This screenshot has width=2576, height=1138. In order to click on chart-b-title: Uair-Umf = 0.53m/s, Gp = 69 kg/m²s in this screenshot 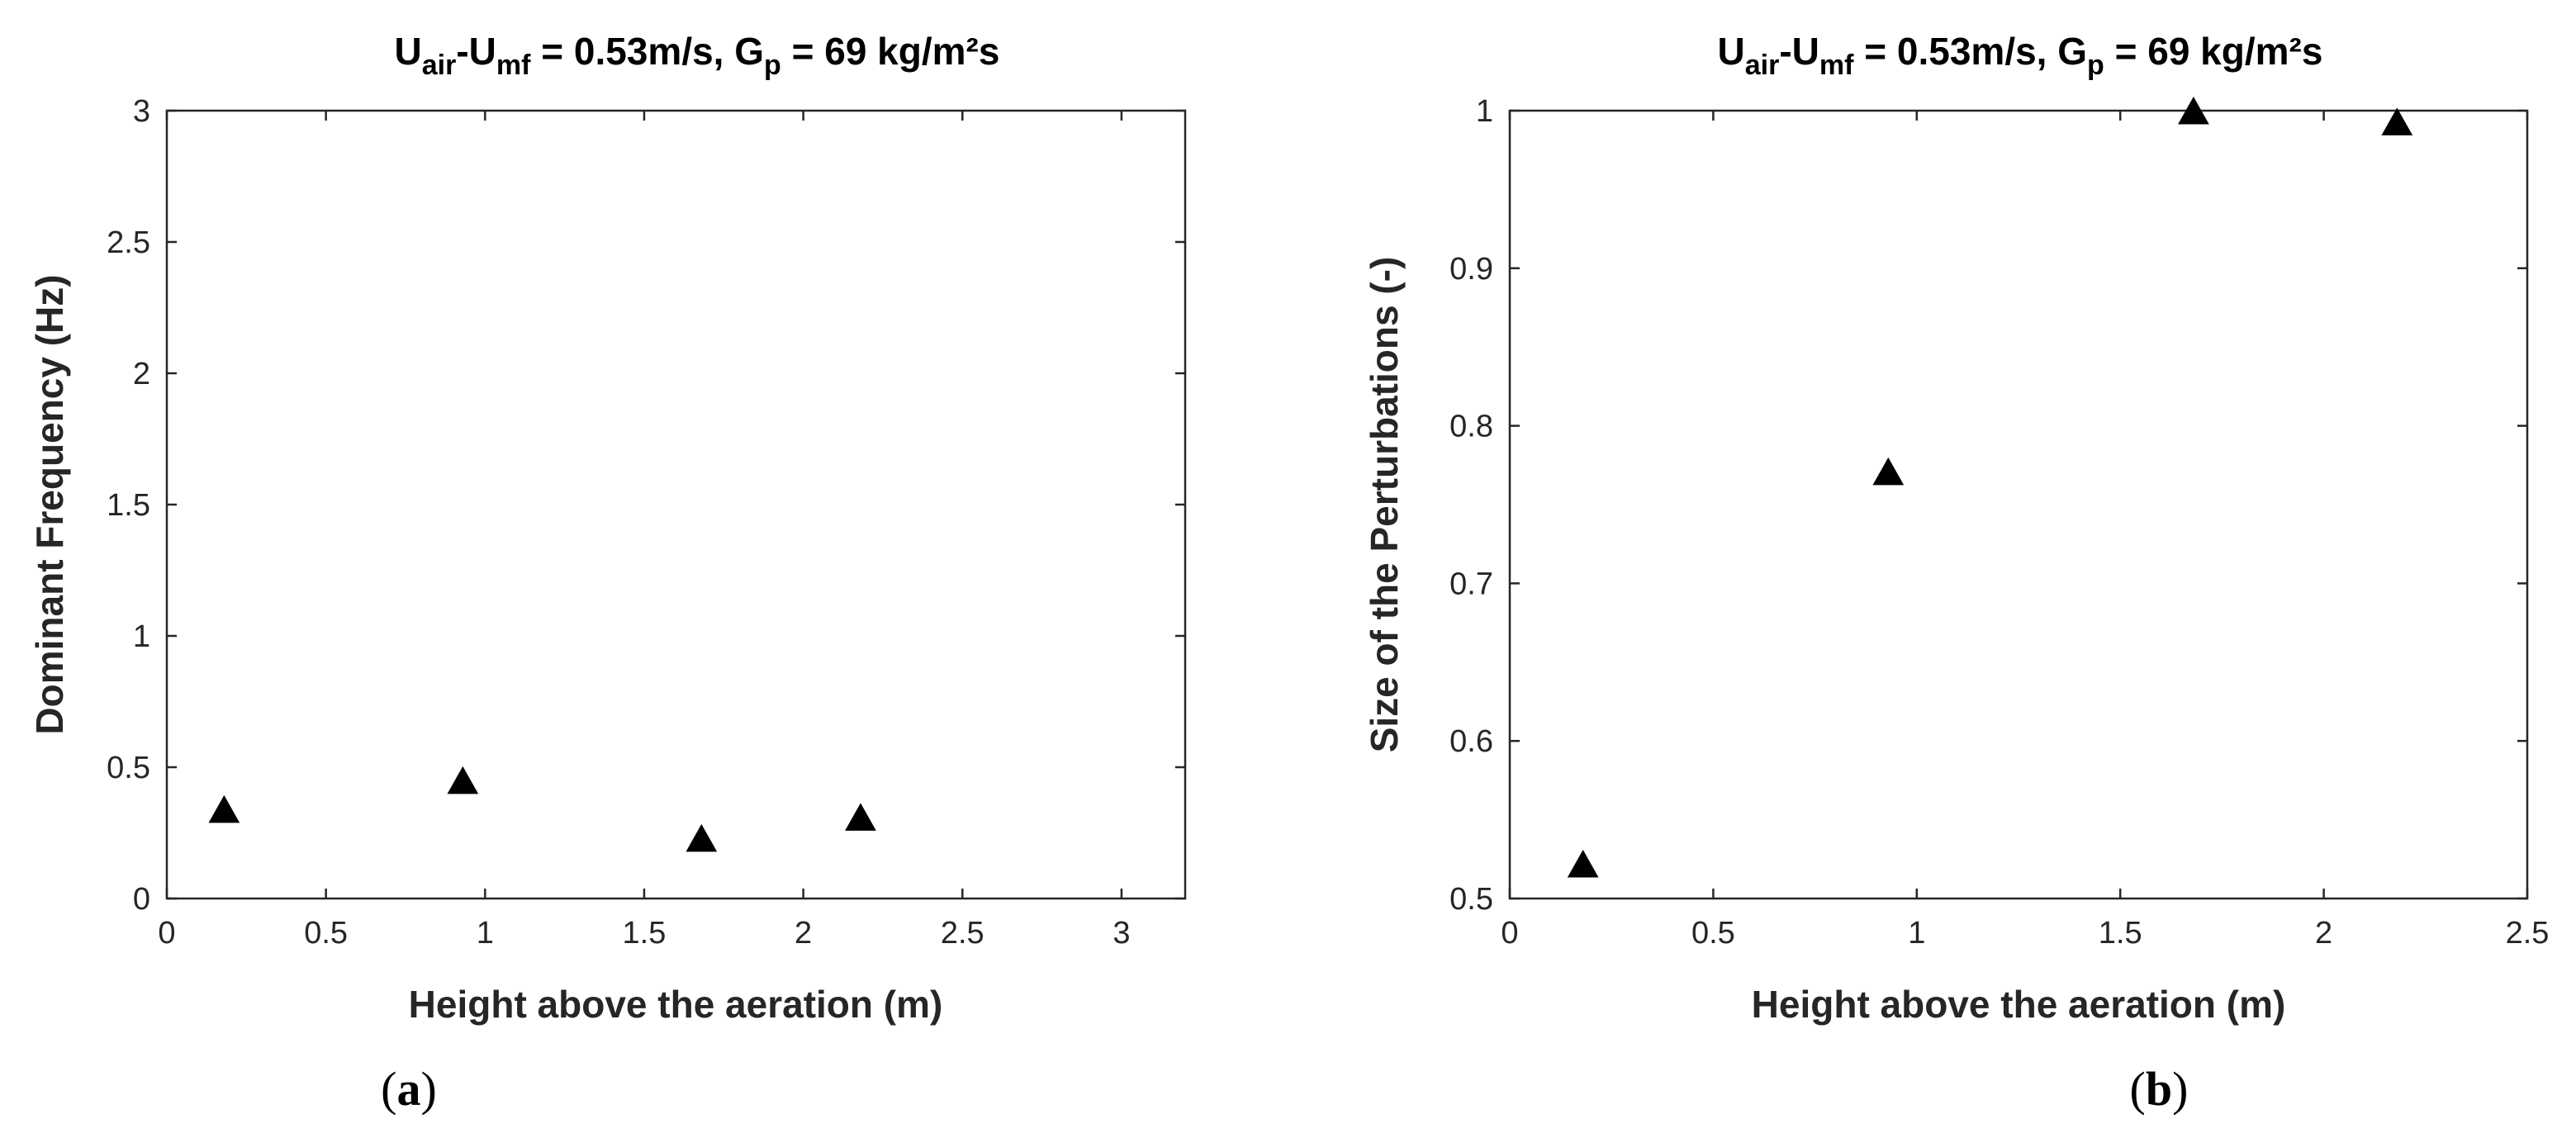, I will do `click(2020, 56)`.